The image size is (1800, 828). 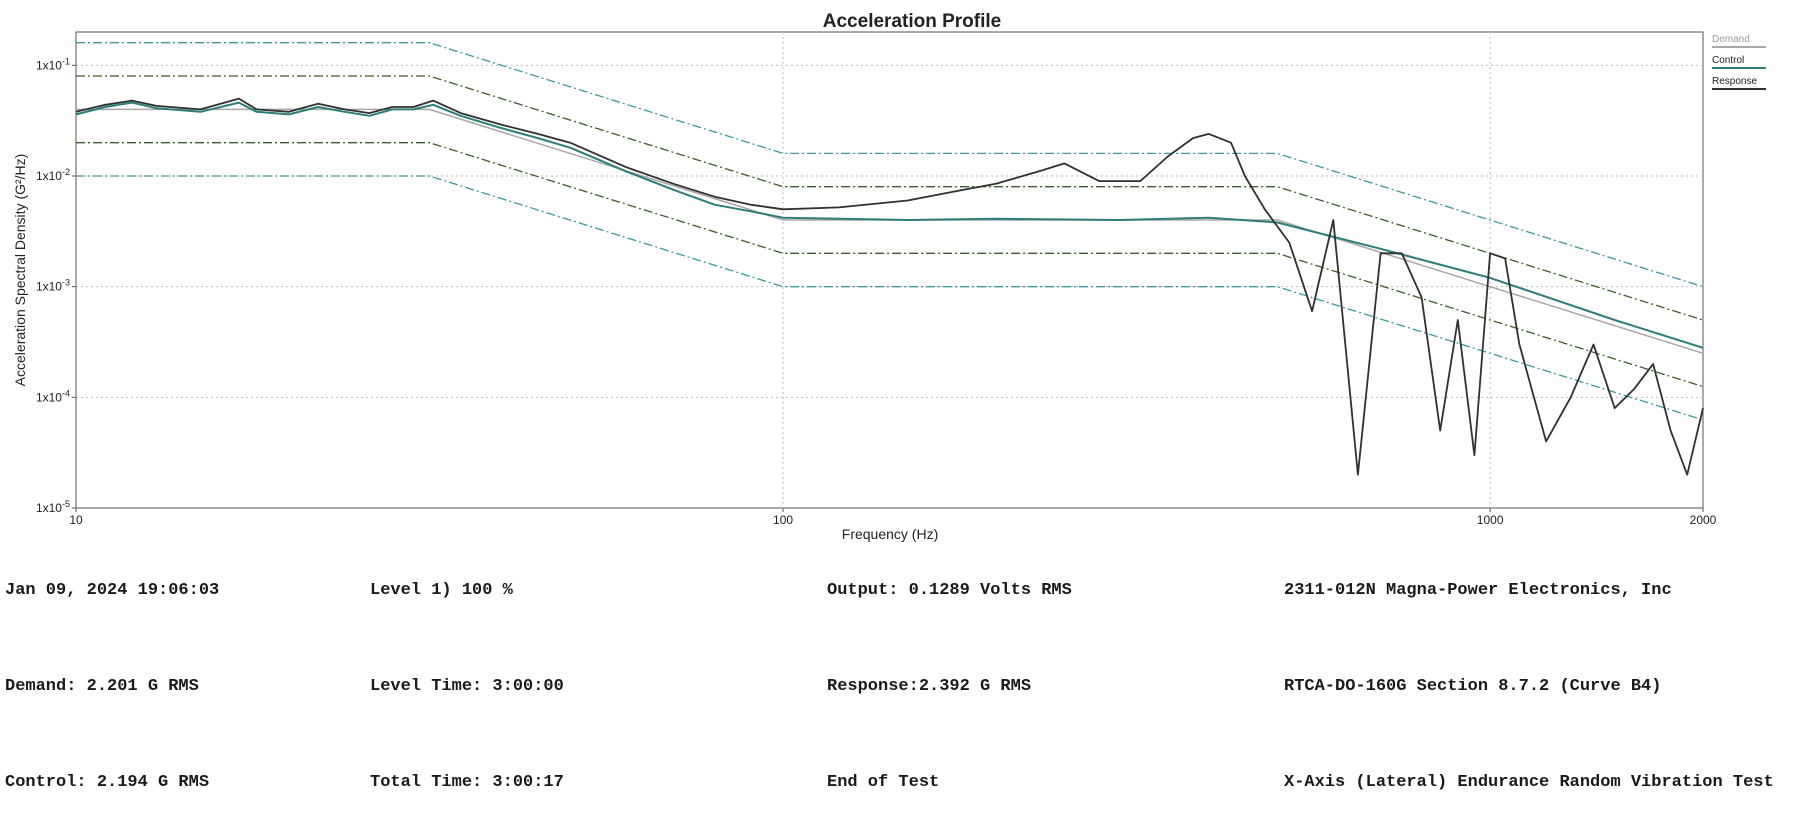 What do you see at coordinates (1703, 520) in the screenshot?
I see `x-tick-label: 2000` at bounding box center [1703, 520].